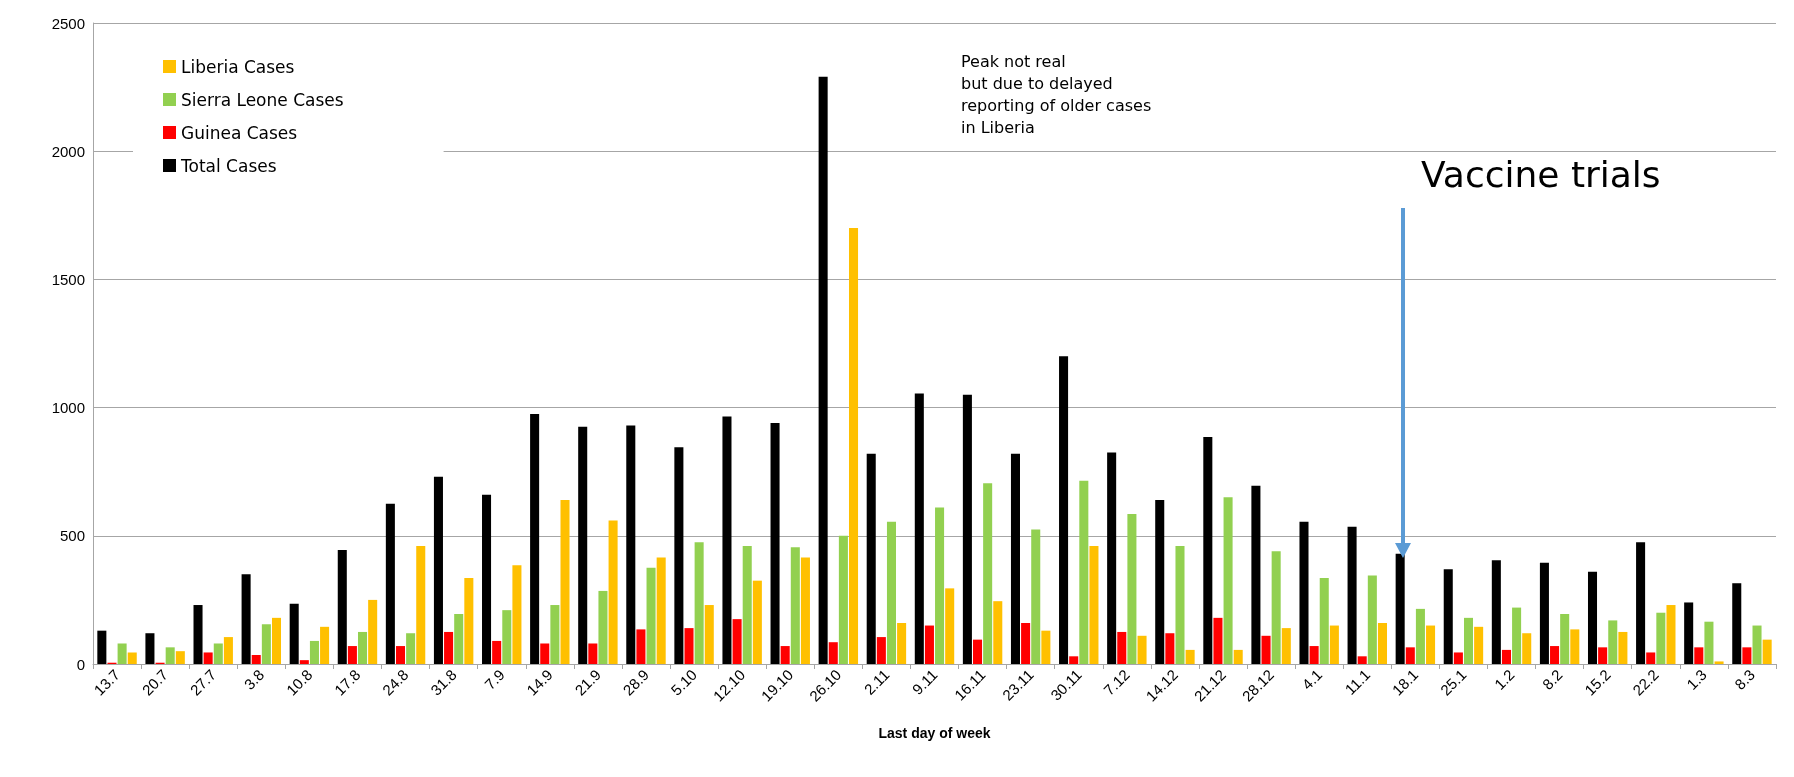  Describe the element at coordinates (238, 66) in the screenshot. I see `legend-label: Liberia Cases` at that location.